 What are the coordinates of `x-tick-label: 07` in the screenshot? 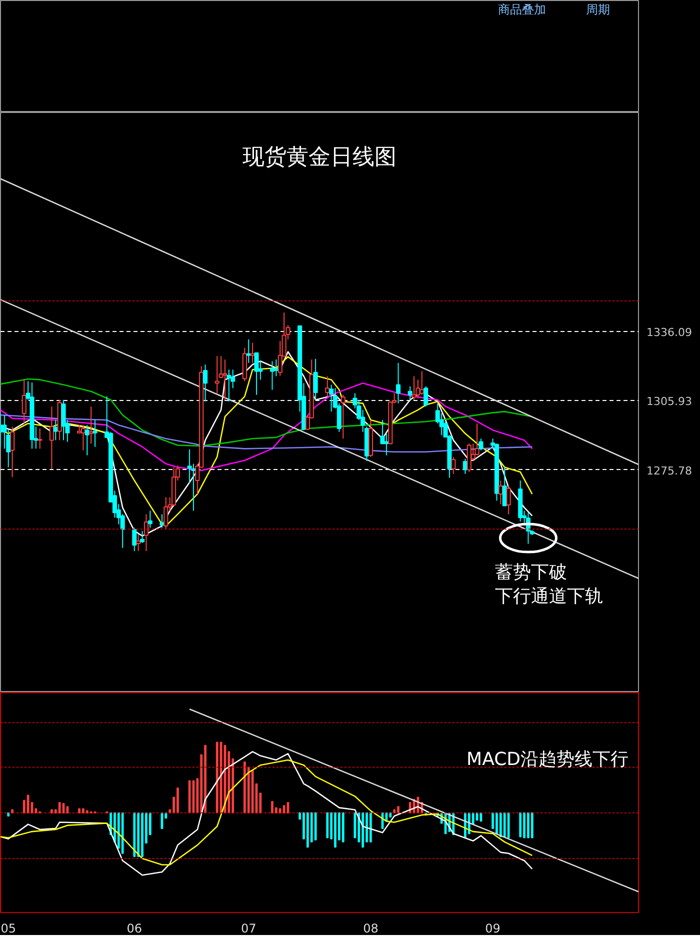 It's located at (248, 929).